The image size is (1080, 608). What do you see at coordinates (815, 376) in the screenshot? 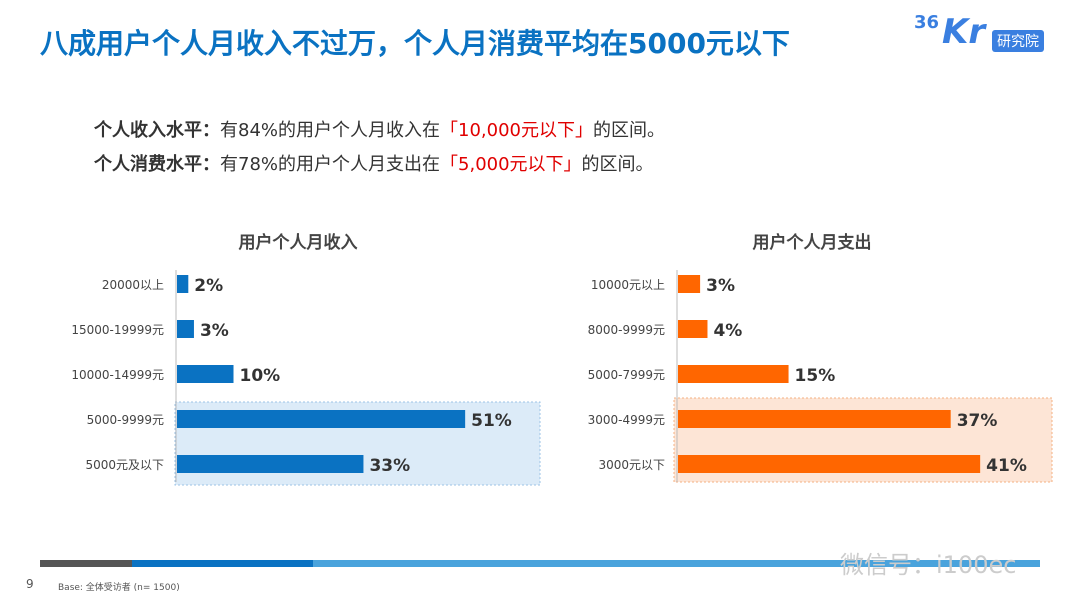
I see `data-label: 15%` at bounding box center [815, 376].